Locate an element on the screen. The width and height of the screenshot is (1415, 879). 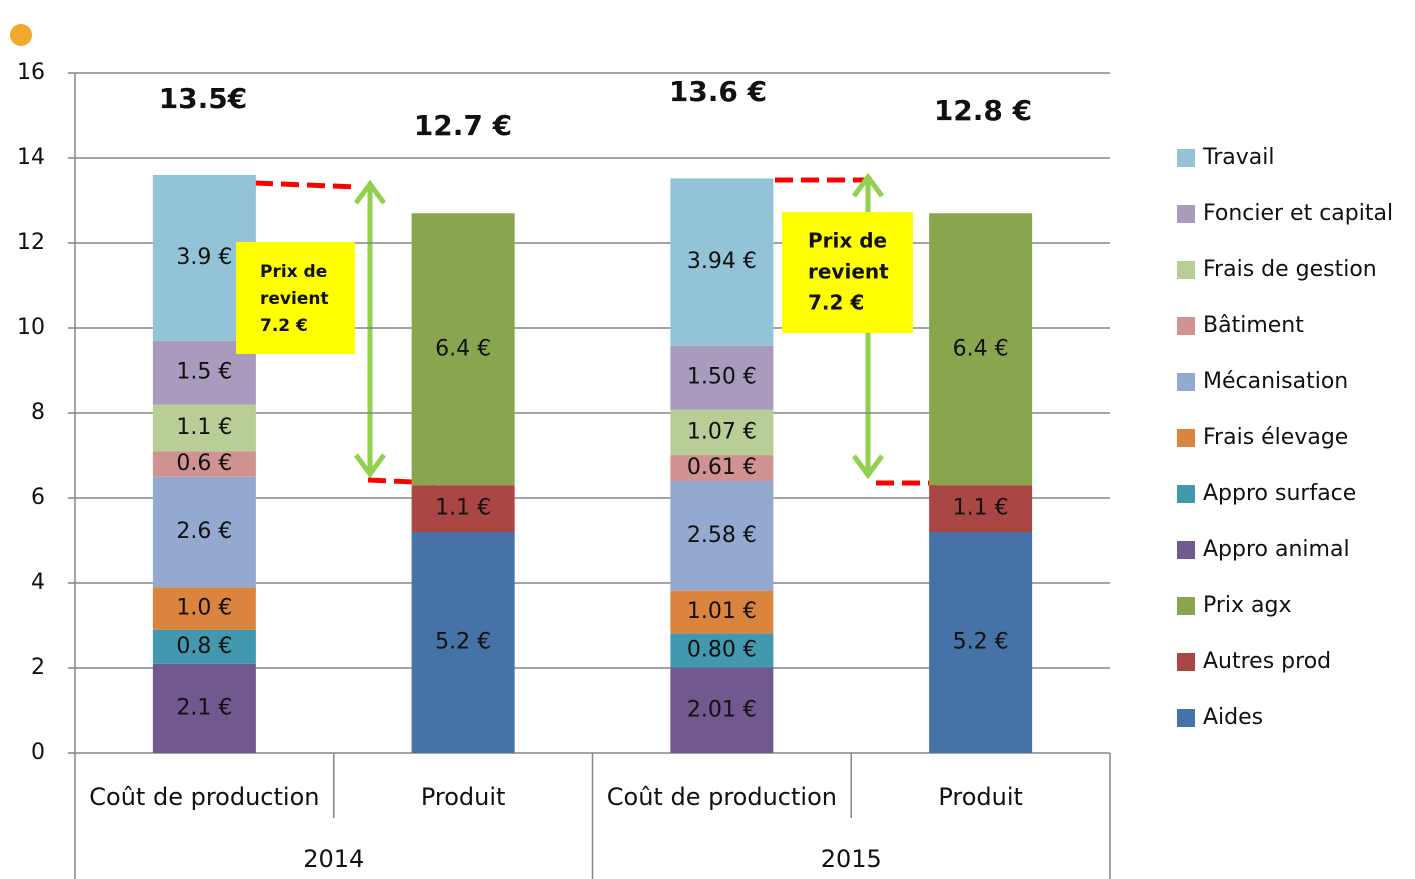
data-label: 2.1 € is located at coordinates (204, 707).